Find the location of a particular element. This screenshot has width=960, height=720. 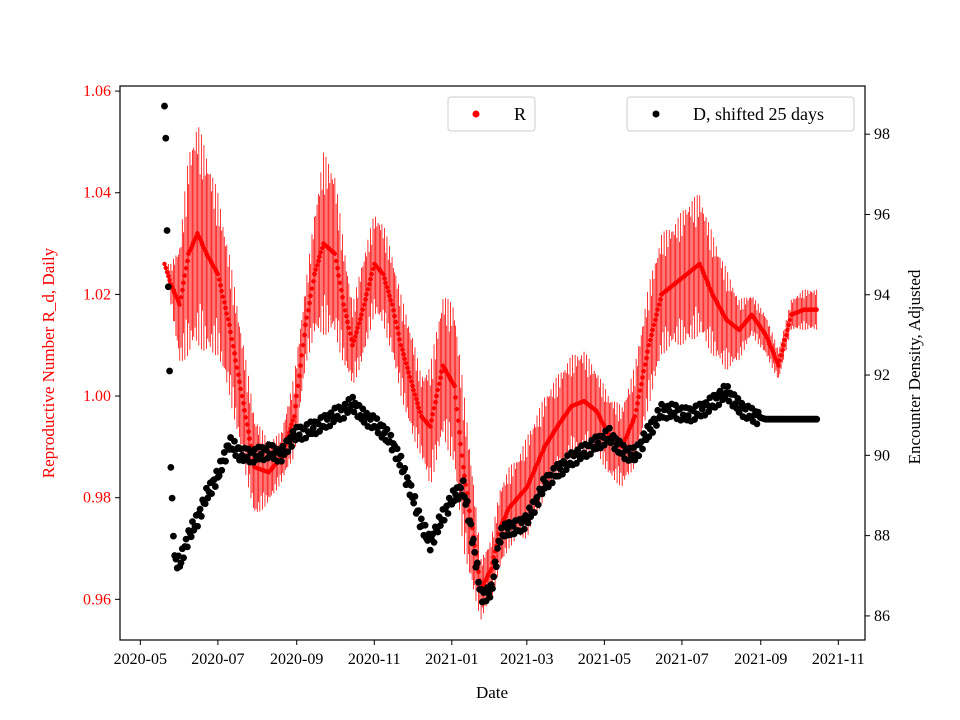

y-right-axis-title: Encounter Density, Adjusted is located at coordinates (914, 366).